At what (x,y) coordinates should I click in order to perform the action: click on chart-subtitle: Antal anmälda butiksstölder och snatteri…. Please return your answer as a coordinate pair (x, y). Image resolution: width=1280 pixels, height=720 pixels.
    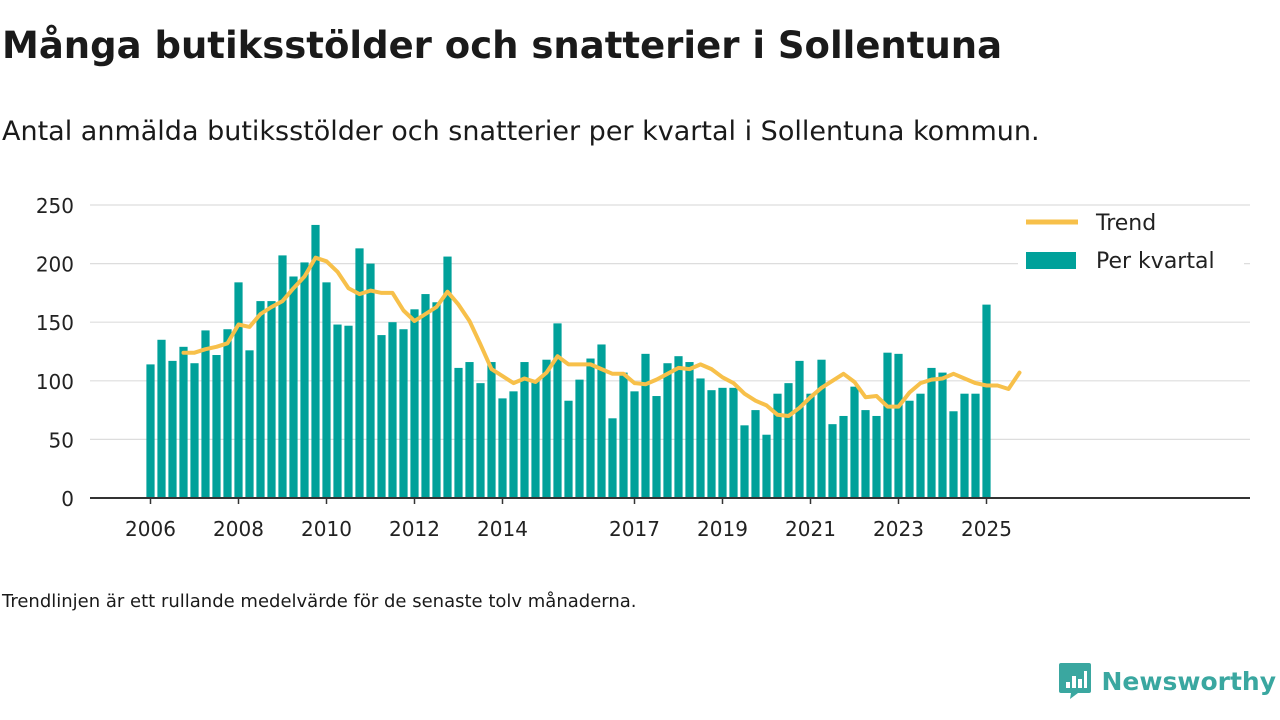
    Looking at the image, I should click on (521, 131).